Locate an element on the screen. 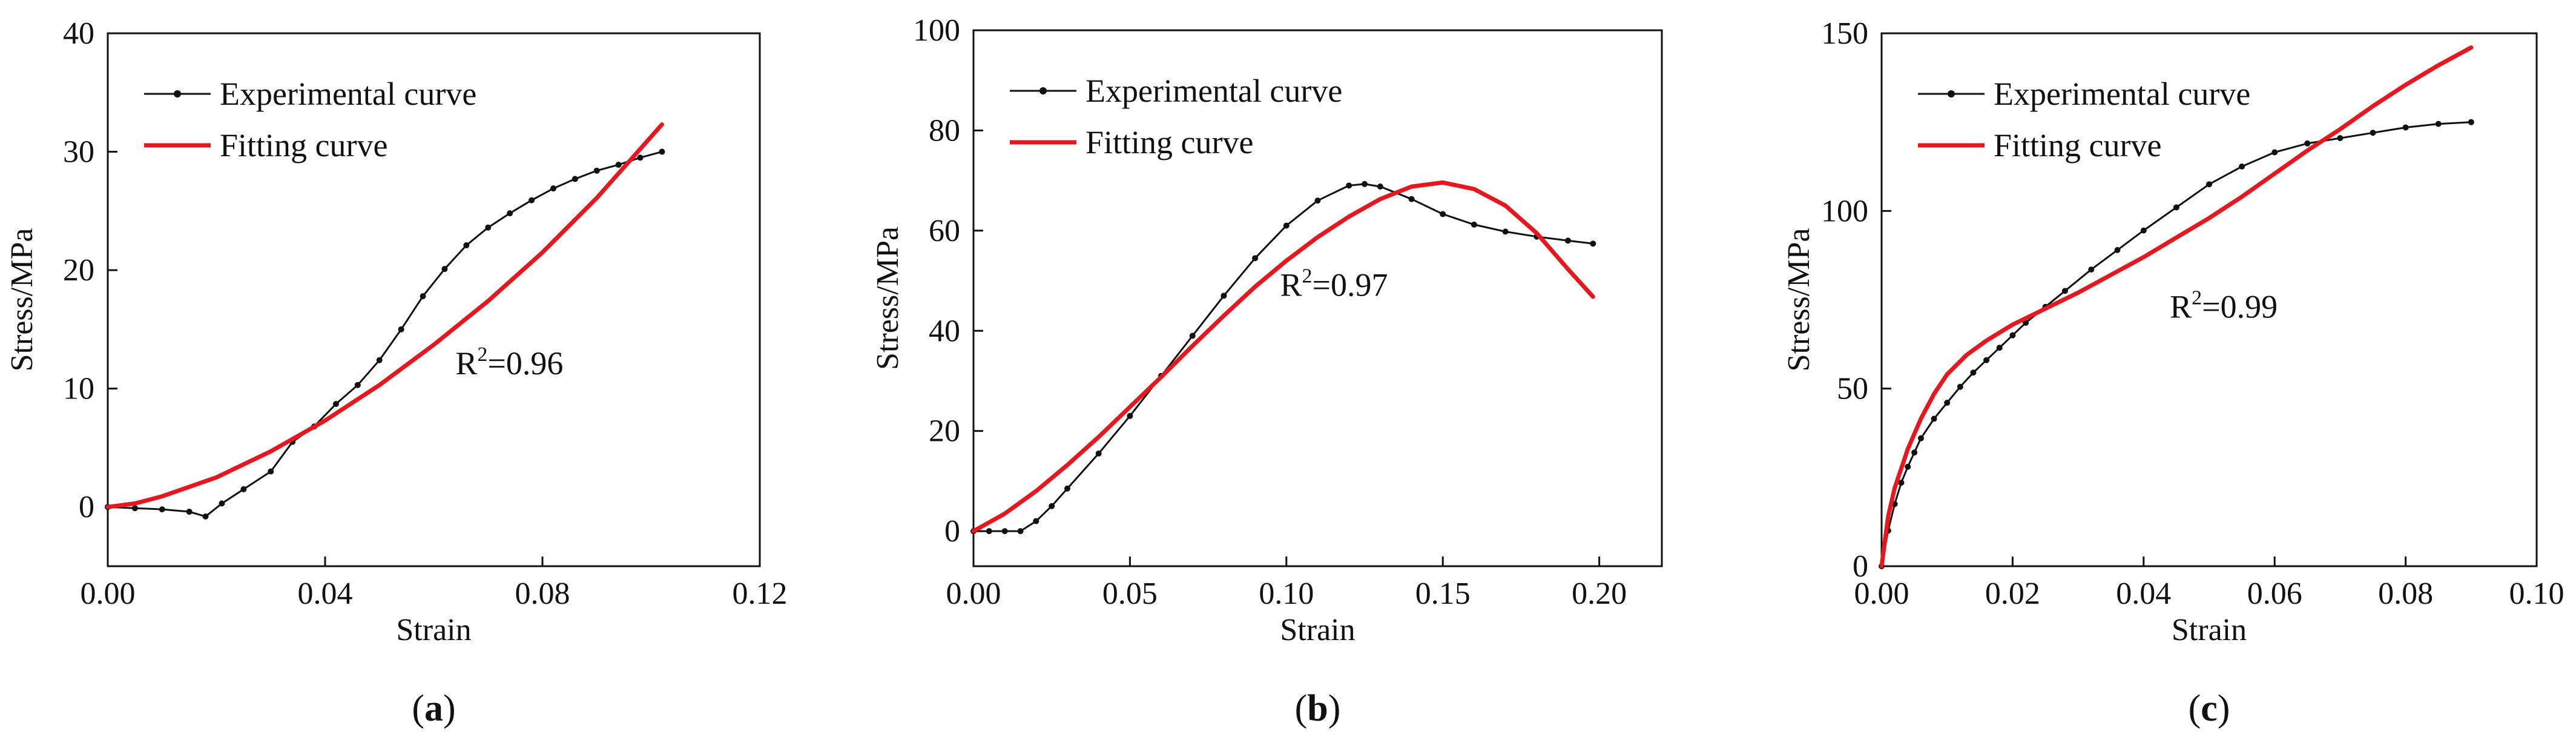 The image size is (2576, 740). panel-caption: (b) is located at coordinates (1318, 708).